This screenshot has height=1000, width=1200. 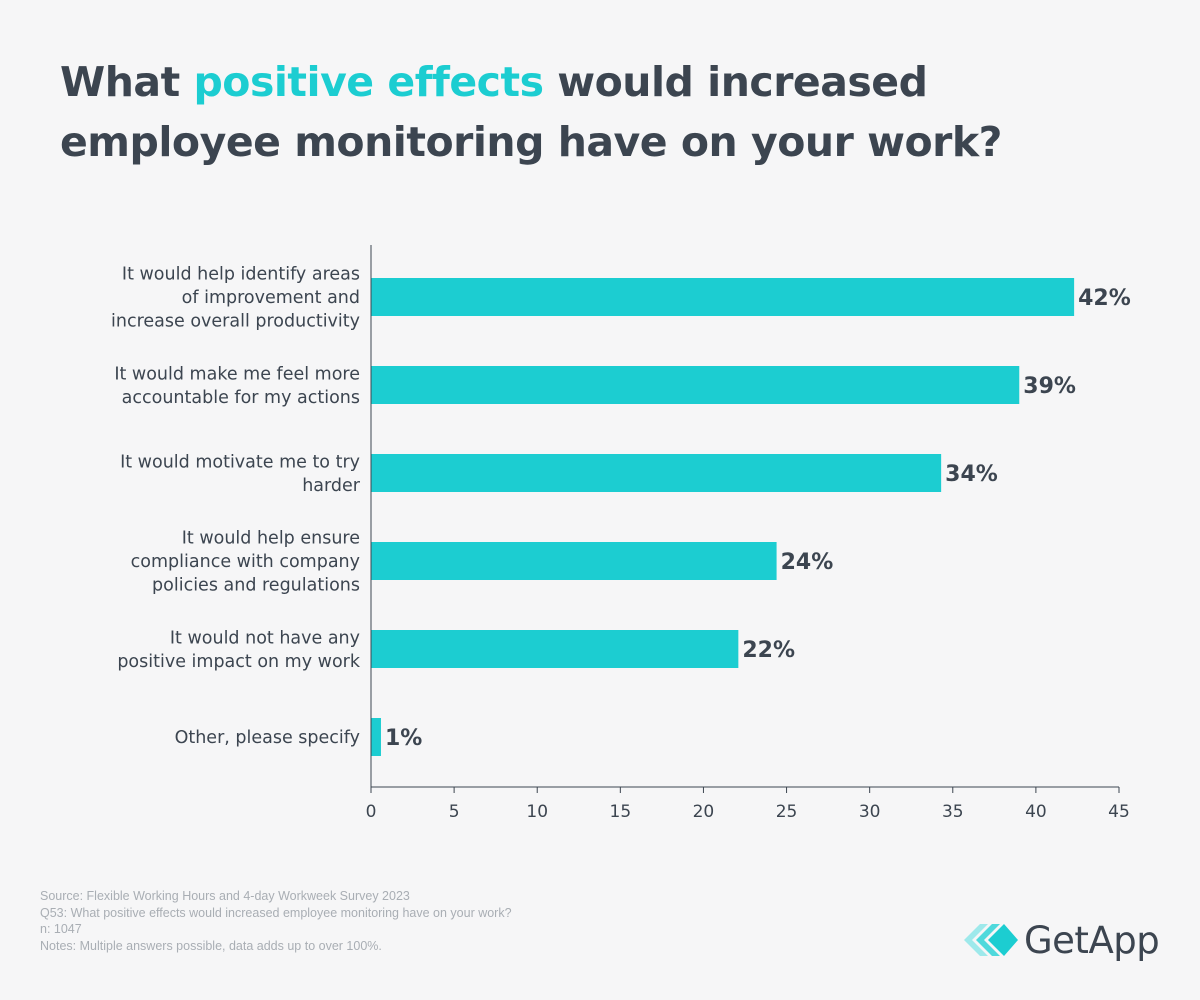 What do you see at coordinates (1119, 812) in the screenshot?
I see `x-tick-label: 45` at bounding box center [1119, 812].